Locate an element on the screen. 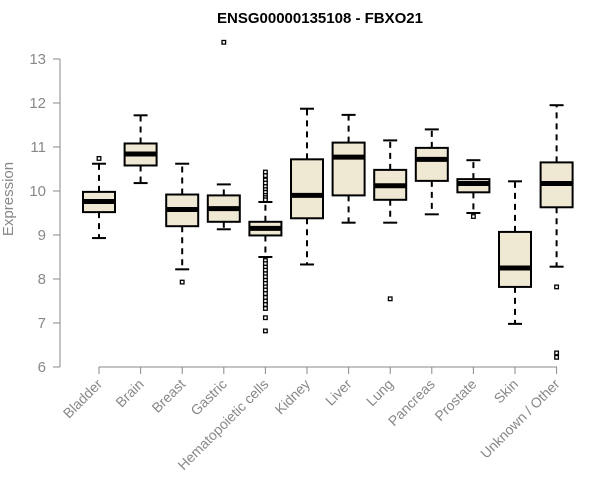 This screenshot has height=500, width=600. y-tick-label: 10 is located at coordinates (37, 191).